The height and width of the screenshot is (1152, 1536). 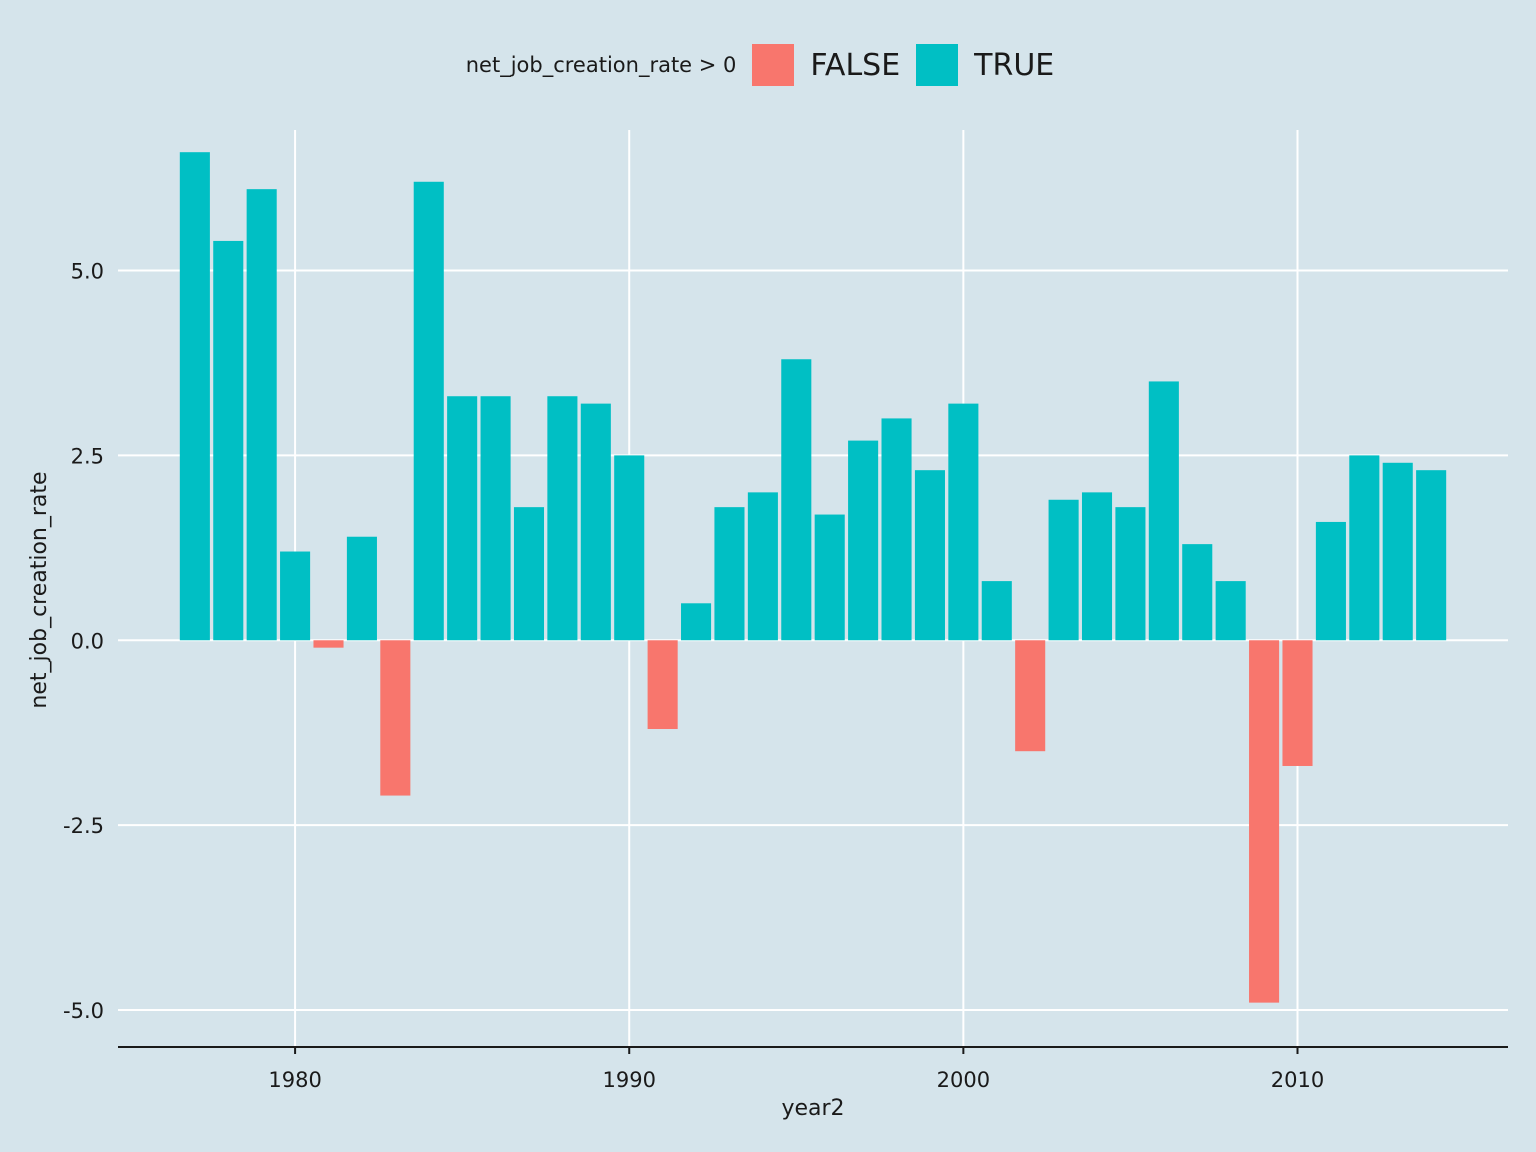 I want to click on legend-swatch-false, so click(x=773, y=65).